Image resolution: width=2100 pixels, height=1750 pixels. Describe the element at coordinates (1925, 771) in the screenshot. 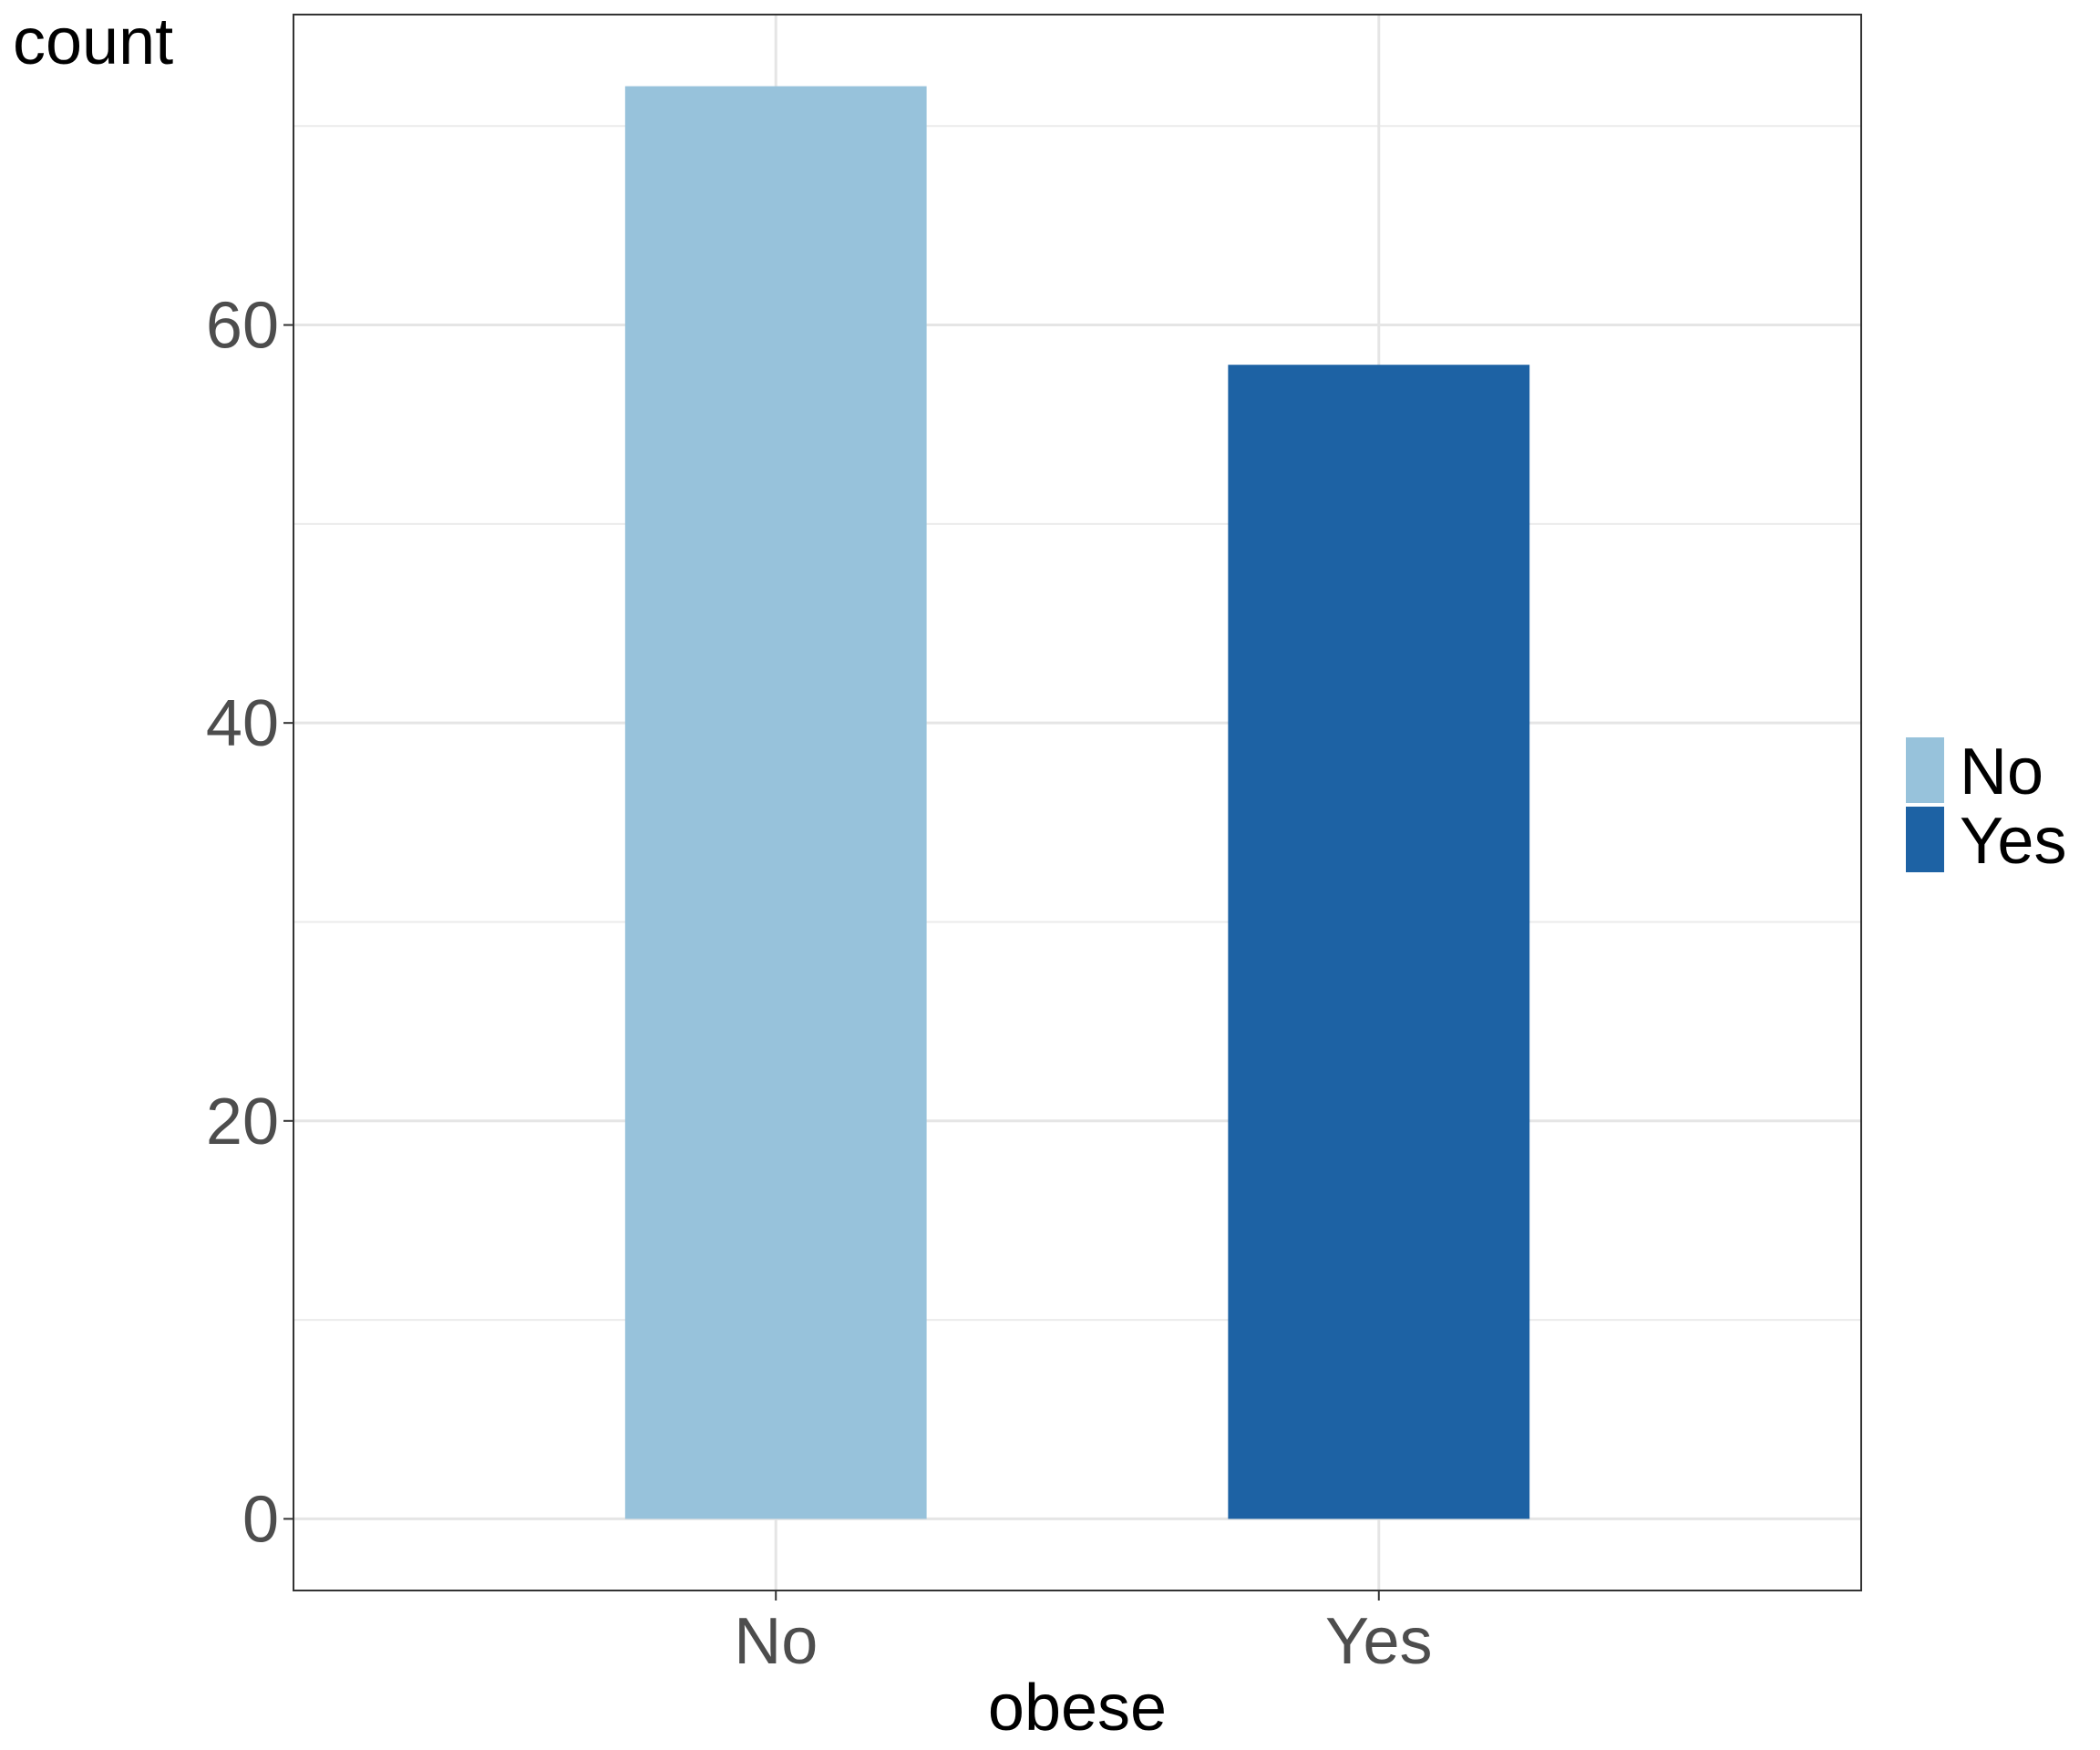

I see `legend-key-no` at that location.